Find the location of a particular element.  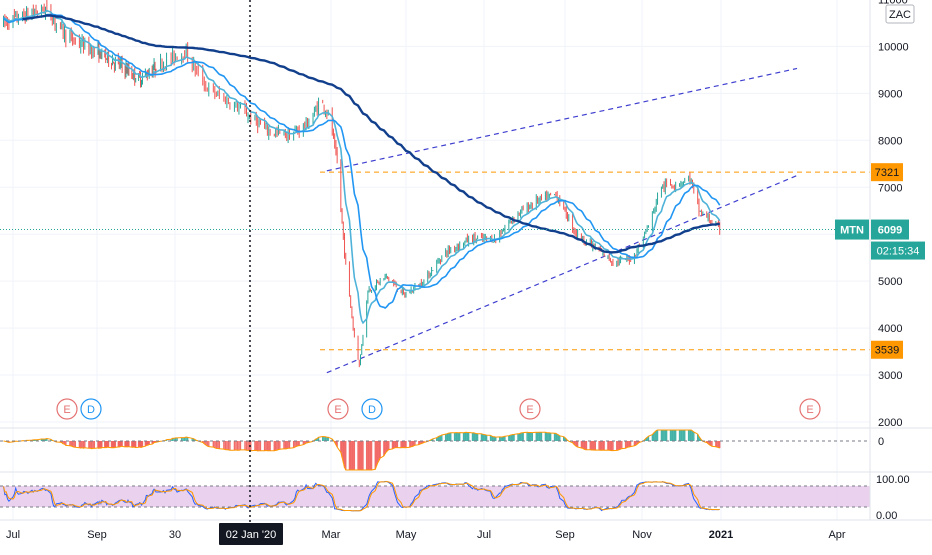

price-tick-label: 3000 is located at coordinates (890, 376).